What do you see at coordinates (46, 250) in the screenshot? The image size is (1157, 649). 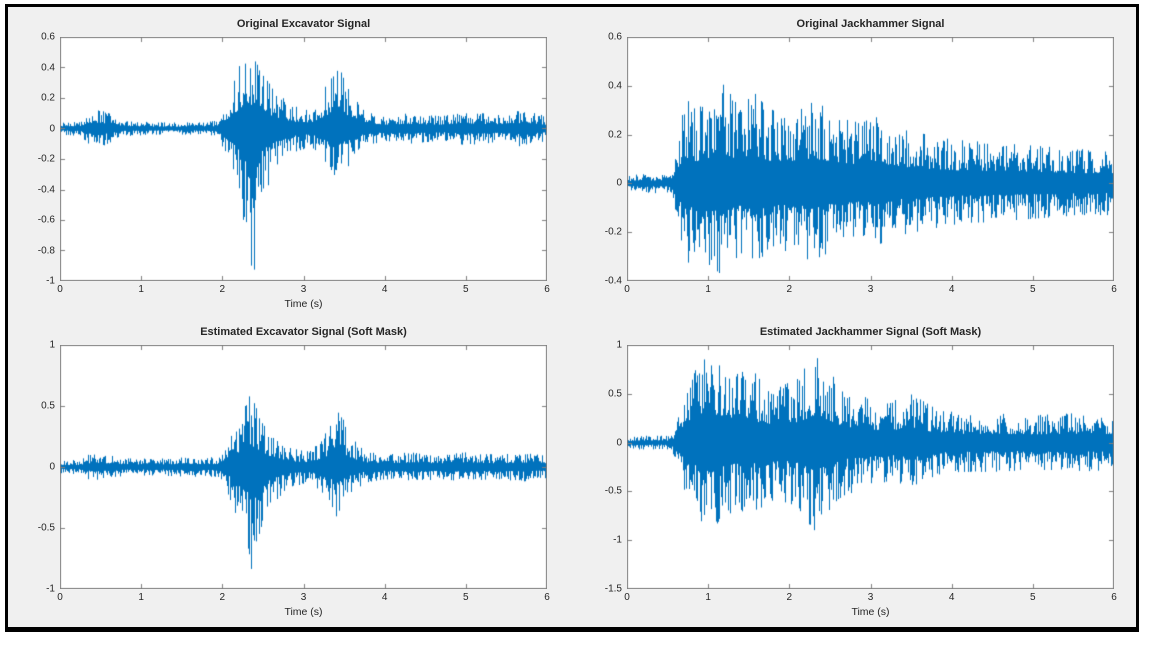 I see `y-tick-label: -0.8` at bounding box center [46, 250].